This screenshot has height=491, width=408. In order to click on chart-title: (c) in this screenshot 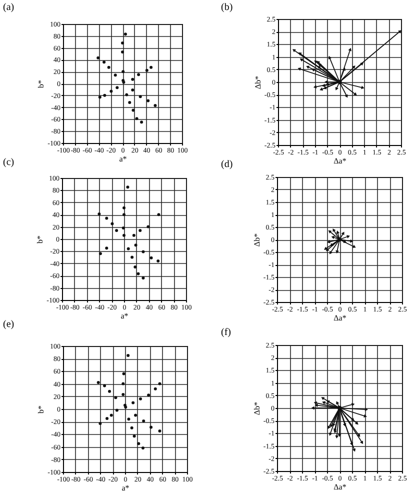, I will do `click(8, 162)`.